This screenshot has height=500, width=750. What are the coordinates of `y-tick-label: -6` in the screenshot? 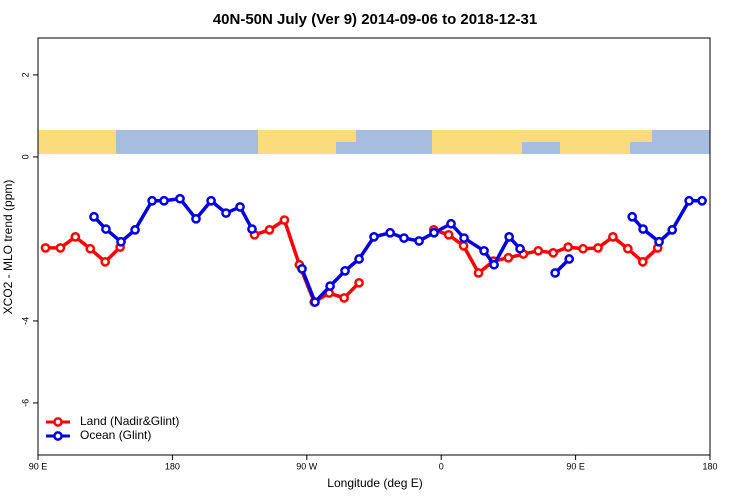 It's located at (25, 403).